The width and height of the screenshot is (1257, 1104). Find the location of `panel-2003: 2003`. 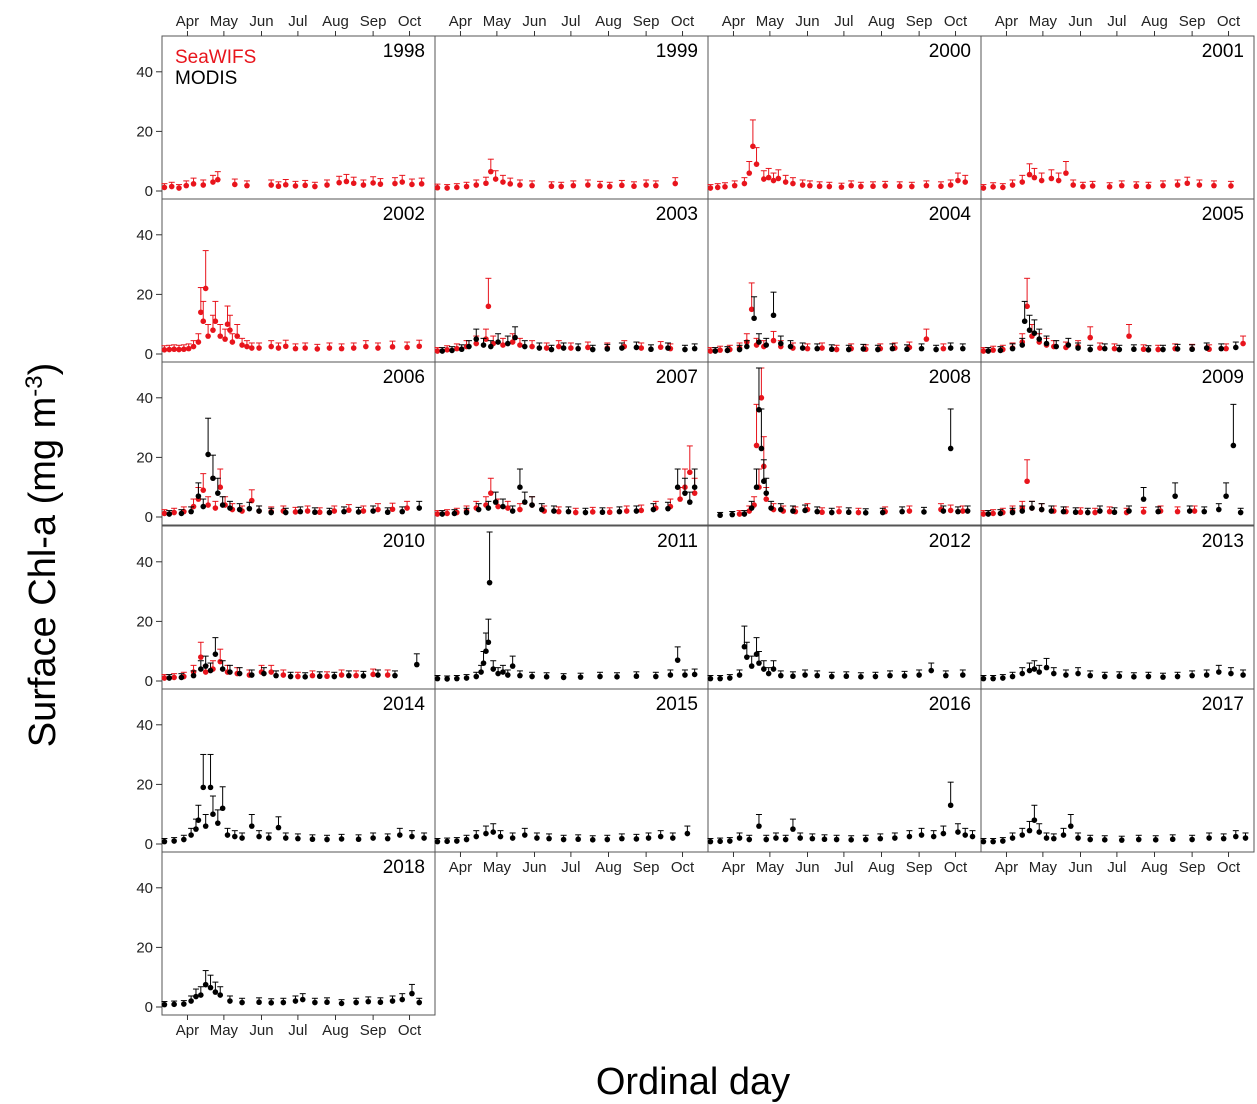

panel-2003: 2003 is located at coordinates (571, 280).